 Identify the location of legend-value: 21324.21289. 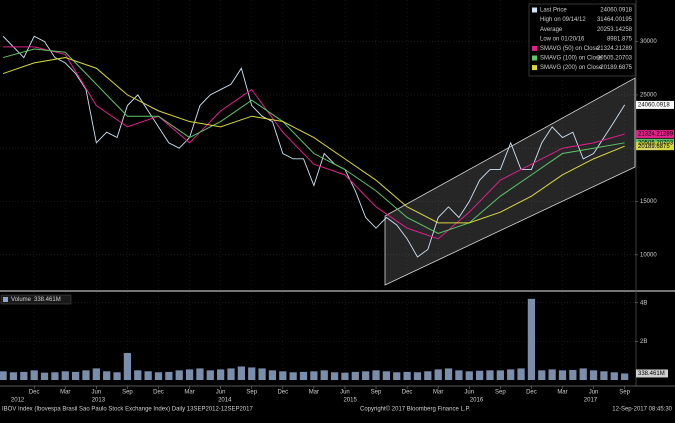
(615, 49).